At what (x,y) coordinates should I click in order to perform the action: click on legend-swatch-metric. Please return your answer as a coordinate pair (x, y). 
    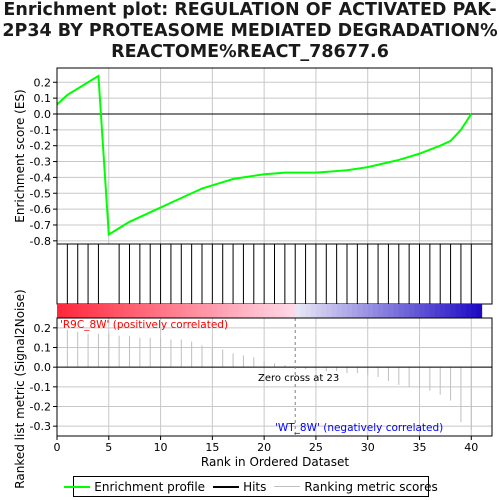
    Looking at the image, I should click on (287, 486).